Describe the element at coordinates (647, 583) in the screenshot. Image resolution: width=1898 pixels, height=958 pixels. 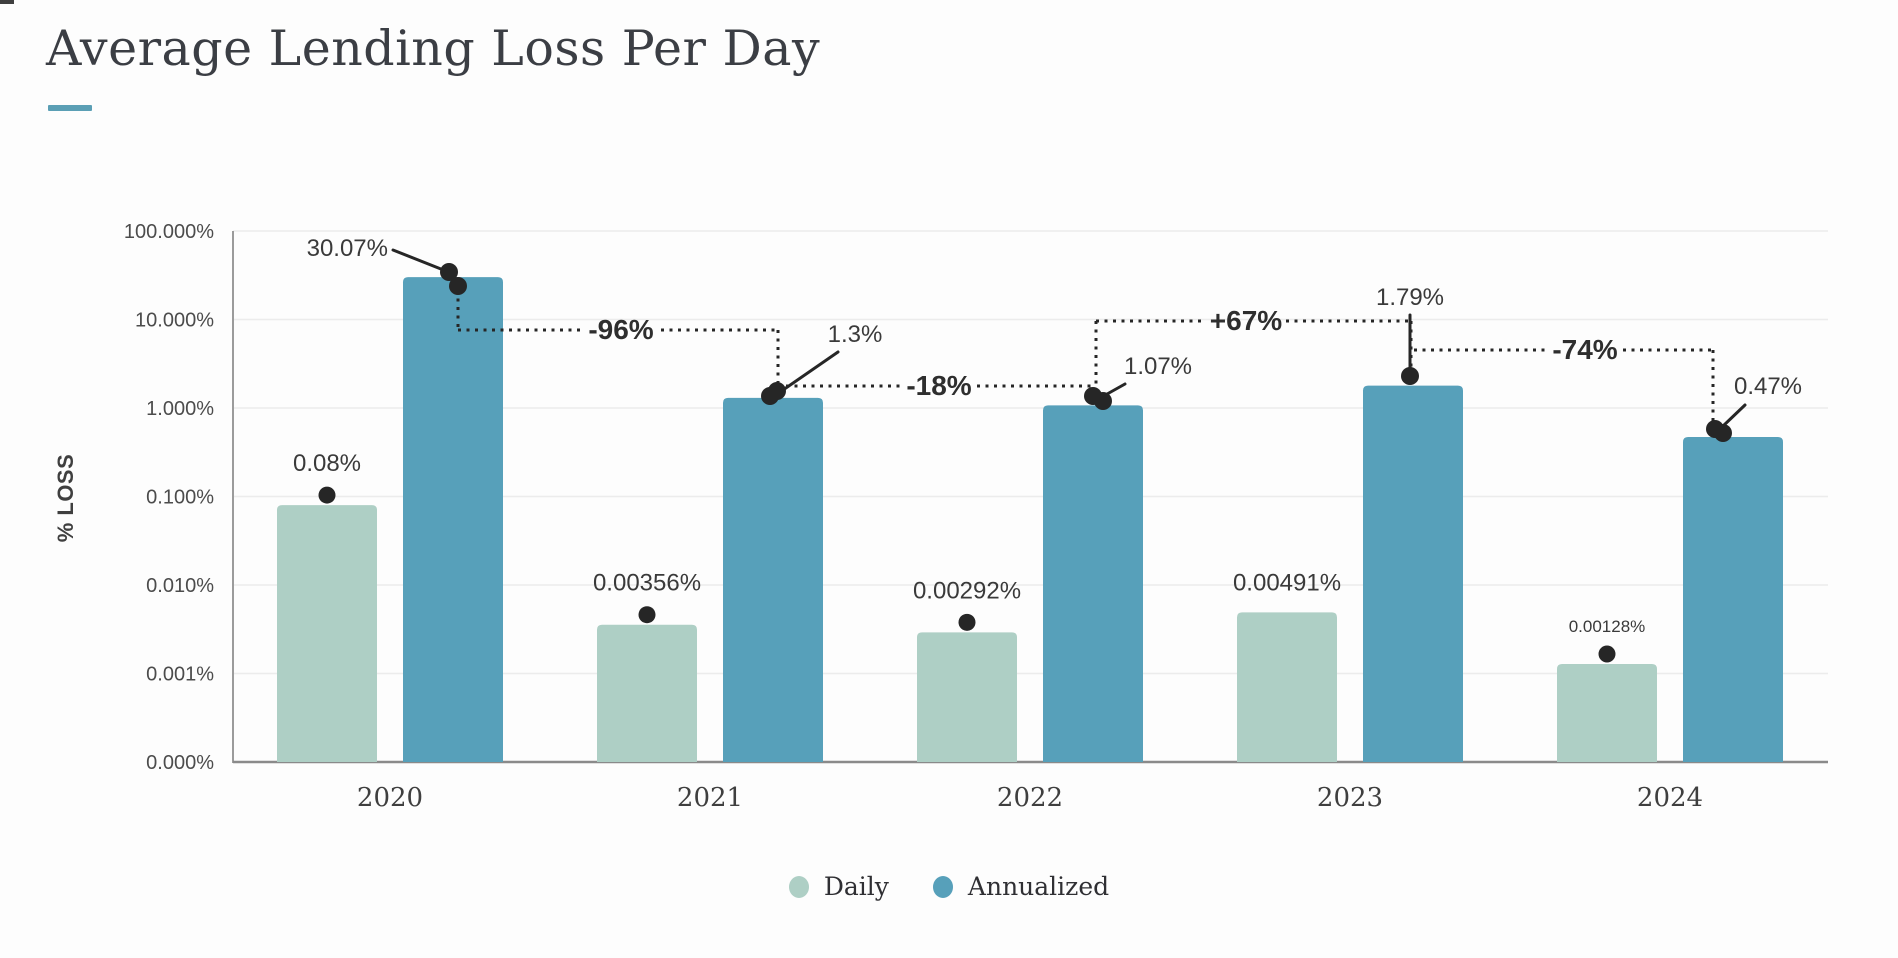
I see `value-label-daily-2021: 0.00356%` at that location.